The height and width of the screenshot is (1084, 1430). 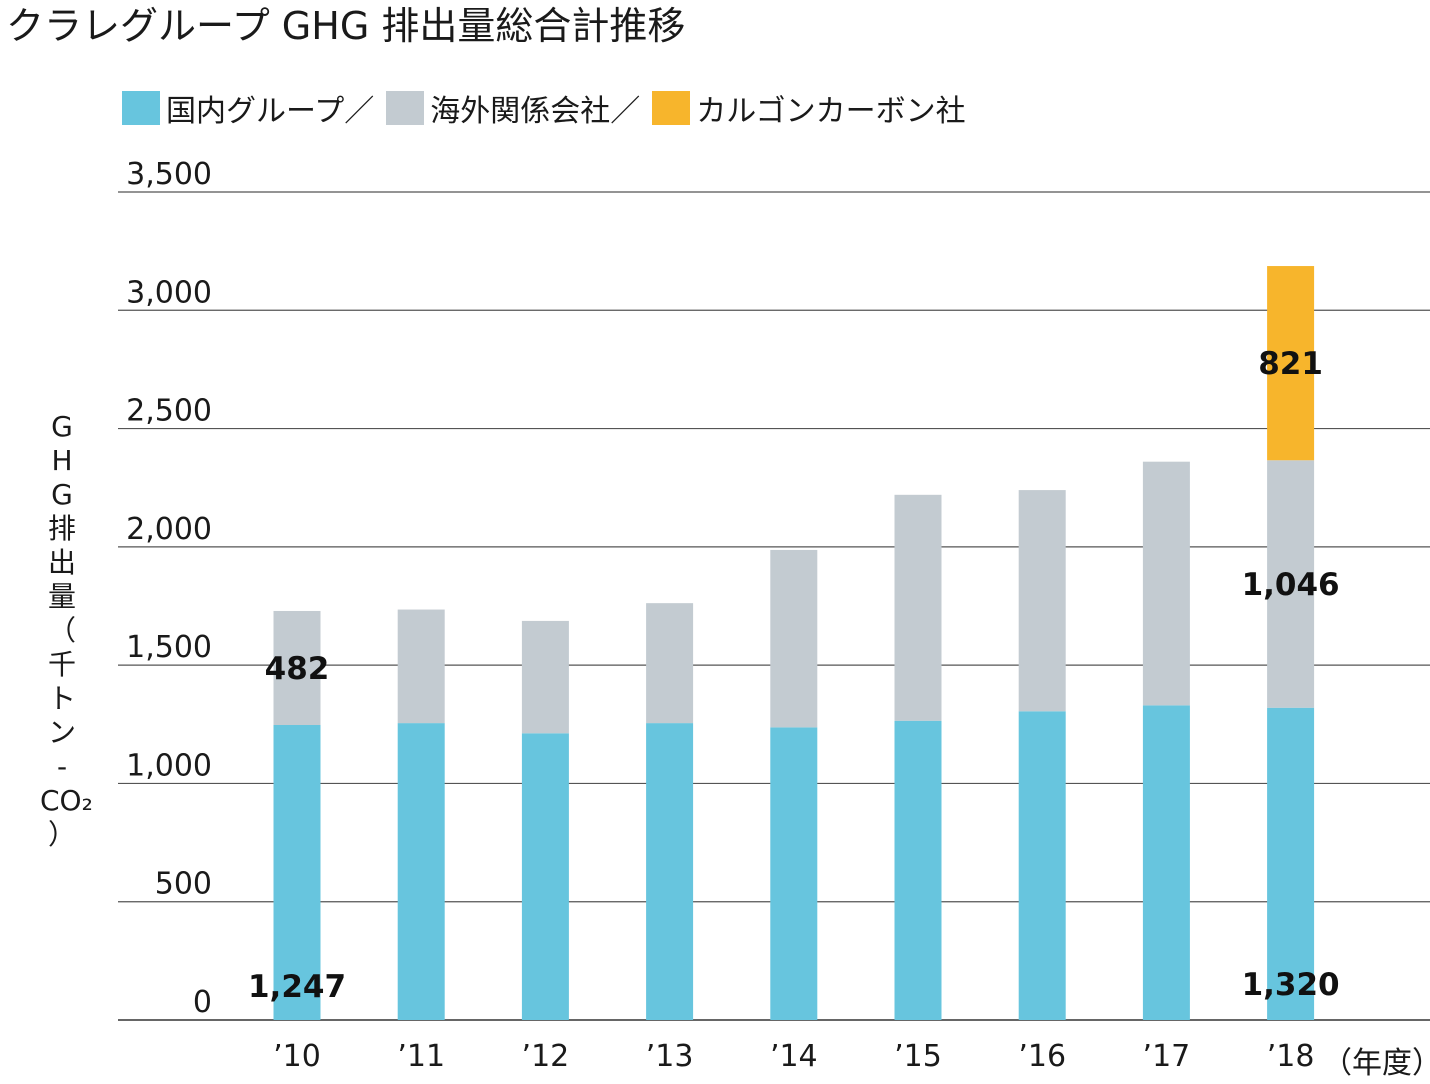 I want to click on y-tick-label: 3,500, so click(x=169, y=174).